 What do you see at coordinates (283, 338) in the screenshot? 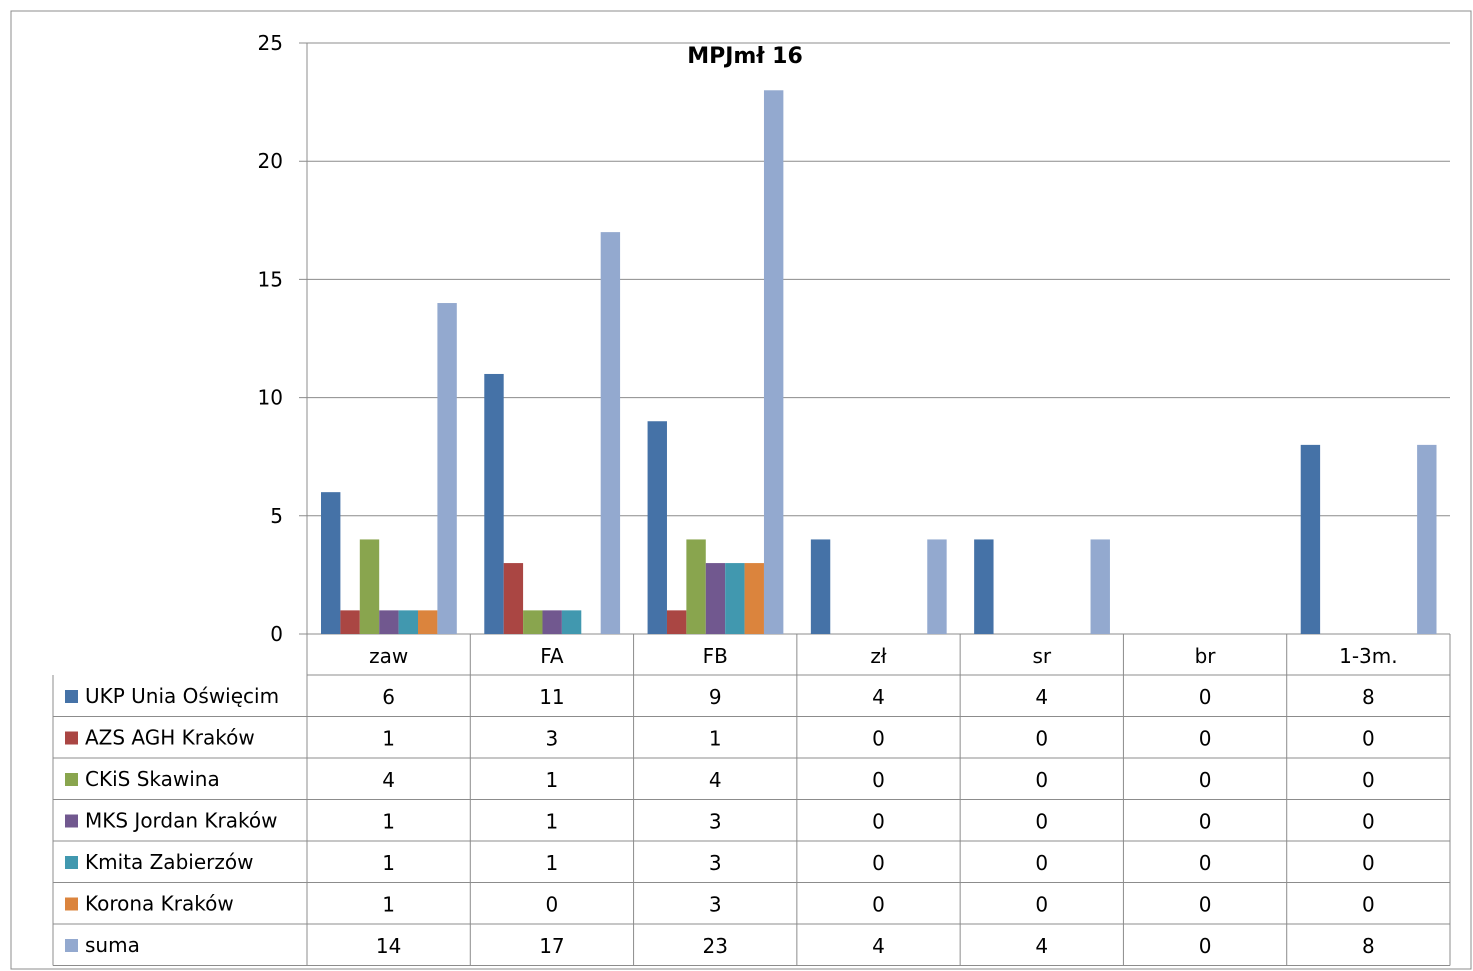
I see `axis-layer: 0 5 10 15 20 25` at bounding box center [283, 338].